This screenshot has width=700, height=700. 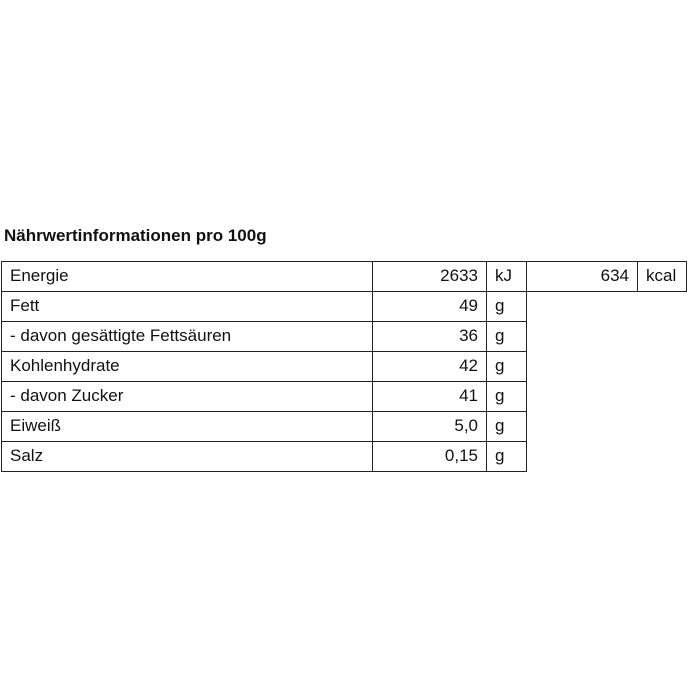 I want to click on row-label: Salz, so click(x=187, y=456).